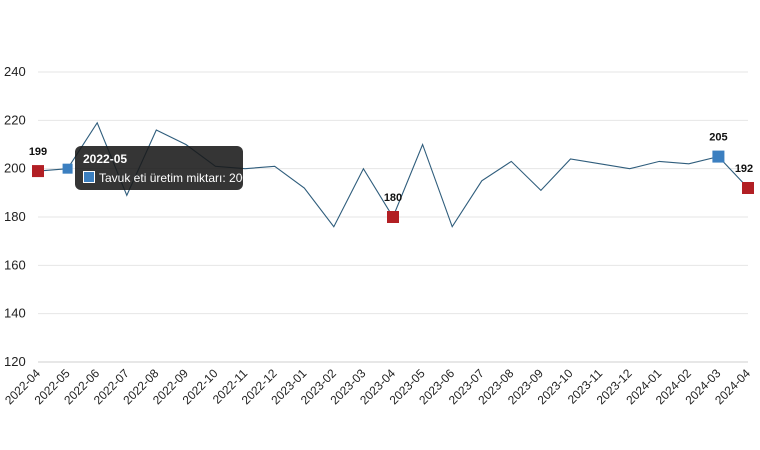 This screenshot has width=760, height=450. I want to click on data-label: 199, so click(38, 152).